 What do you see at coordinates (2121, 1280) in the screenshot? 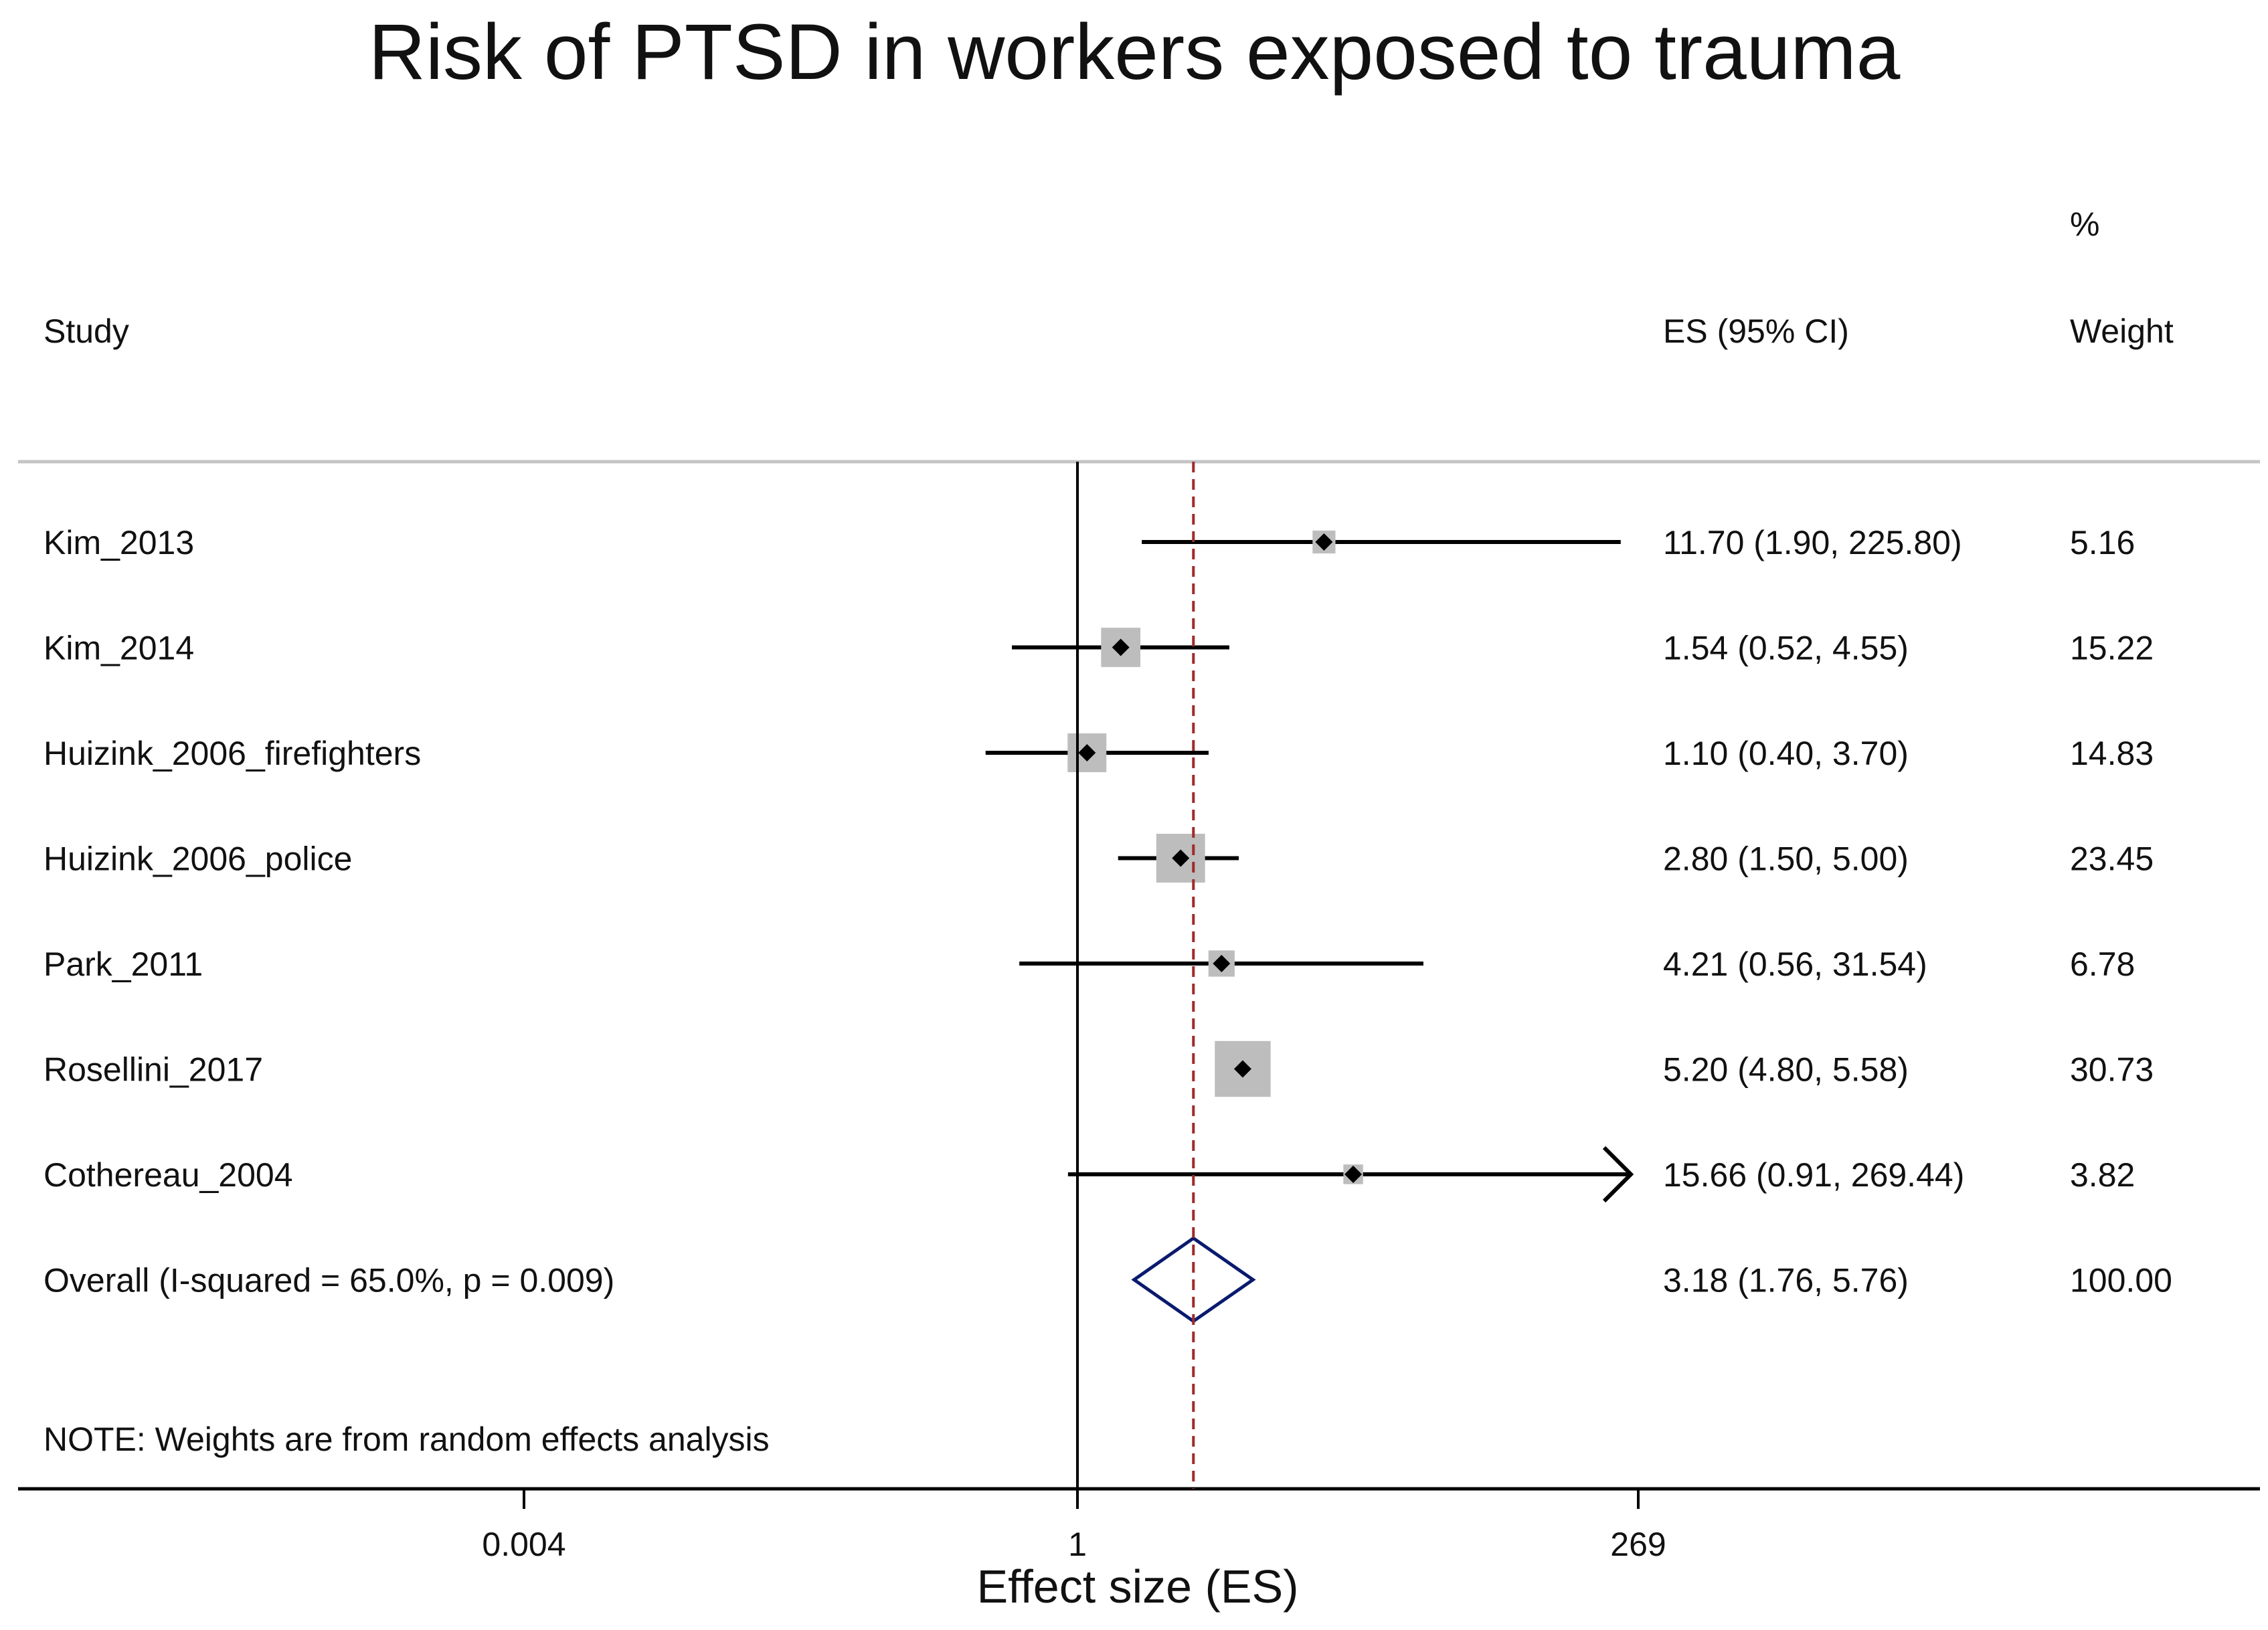
I see `overall-weight: 100.00` at bounding box center [2121, 1280].